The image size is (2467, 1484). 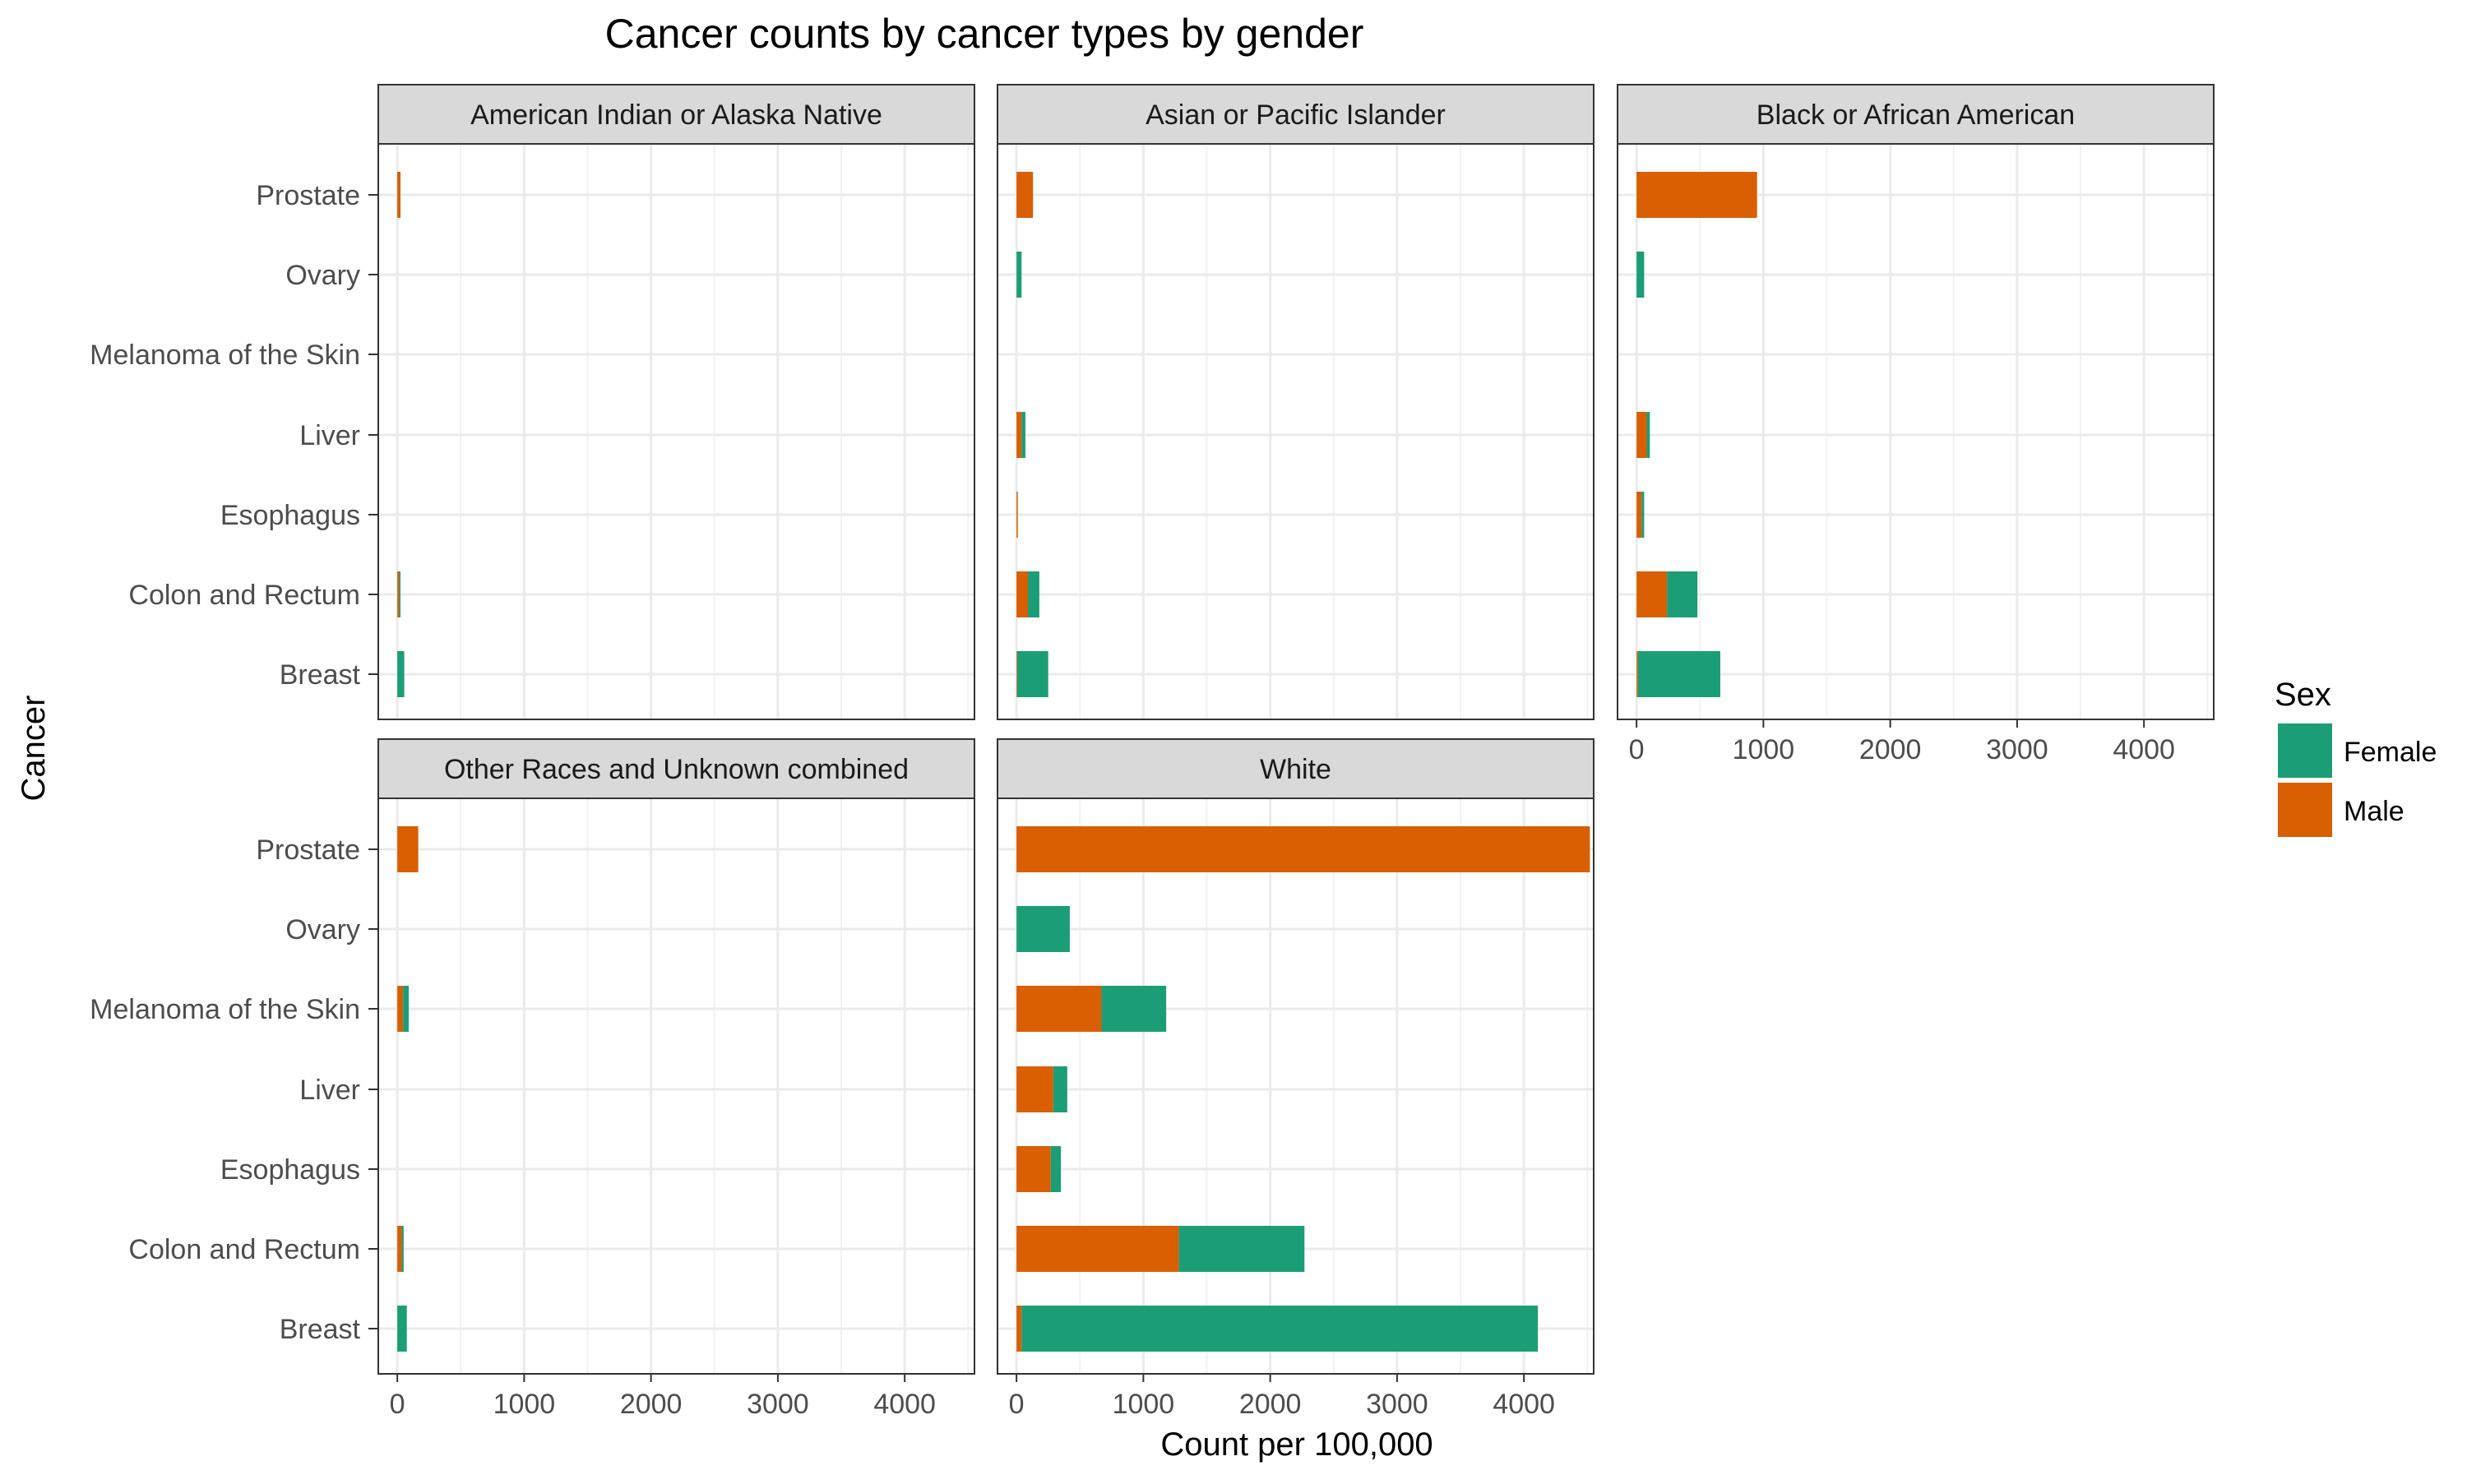 What do you see at coordinates (406, 1009) in the screenshot?
I see `bar-female-melanoma-of-the-skin` at bounding box center [406, 1009].